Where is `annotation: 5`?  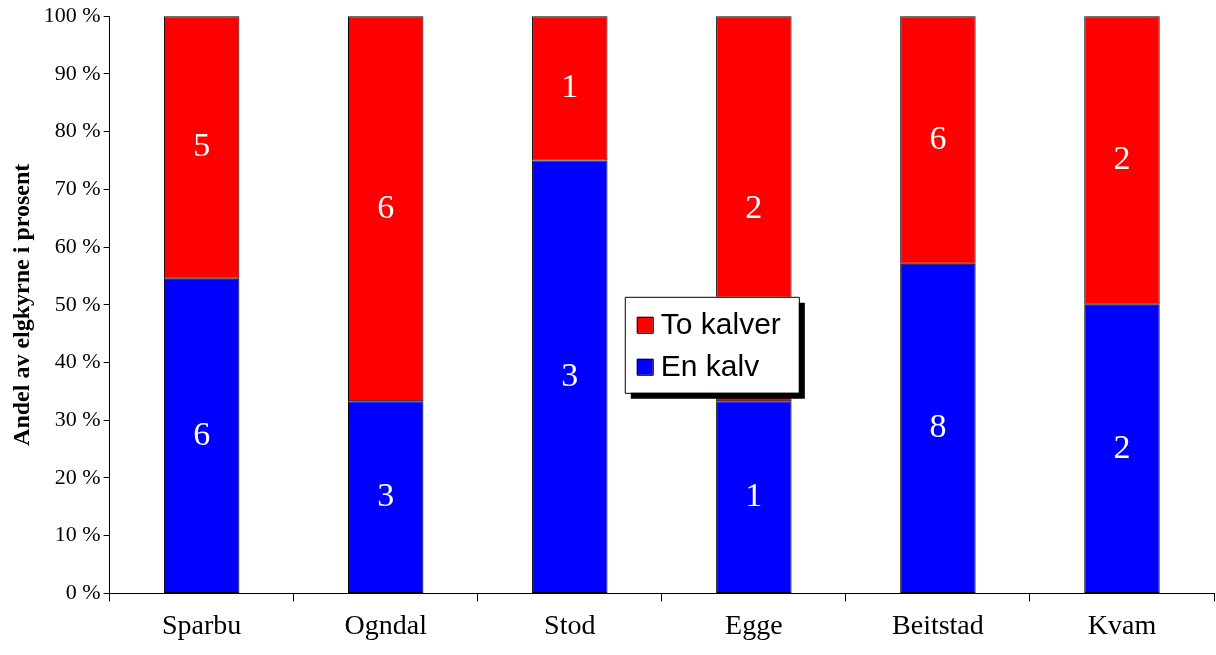 annotation: 5 is located at coordinates (202, 145).